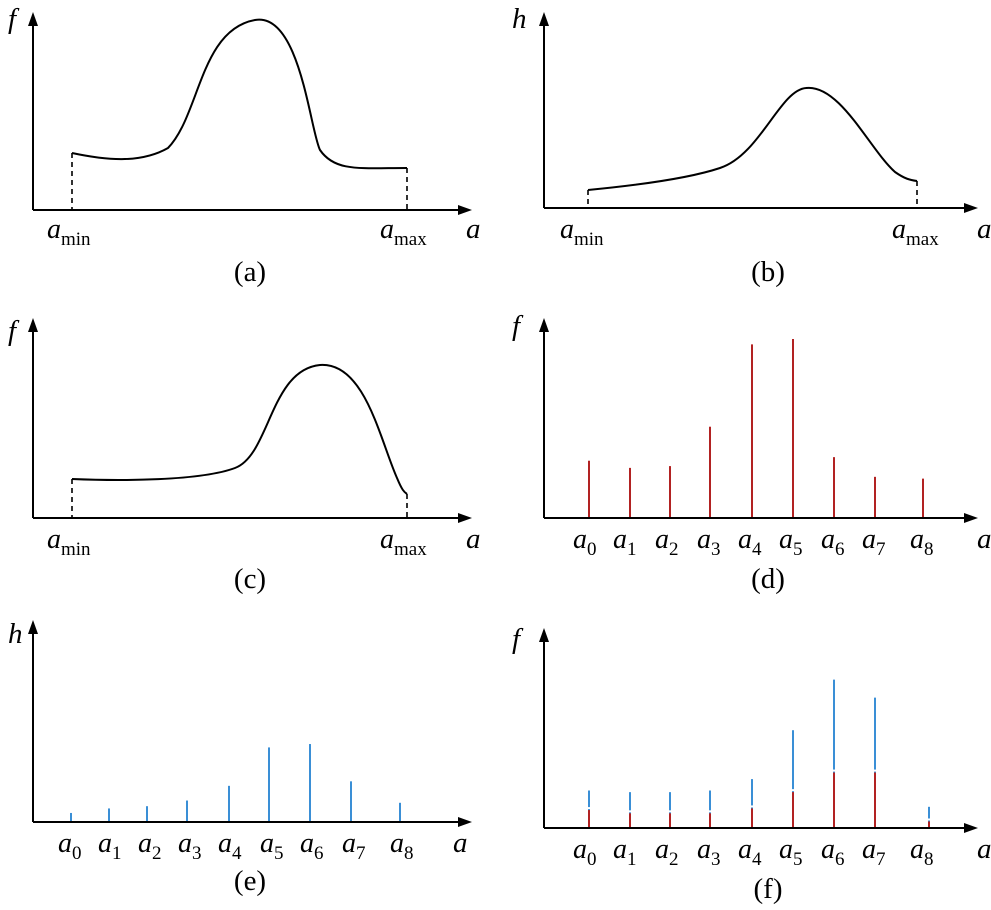 The height and width of the screenshot is (910, 991). What do you see at coordinates (69, 542) in the screenshot?
I see `tick-label-c-min: amin` at bounding box center [69, 542].